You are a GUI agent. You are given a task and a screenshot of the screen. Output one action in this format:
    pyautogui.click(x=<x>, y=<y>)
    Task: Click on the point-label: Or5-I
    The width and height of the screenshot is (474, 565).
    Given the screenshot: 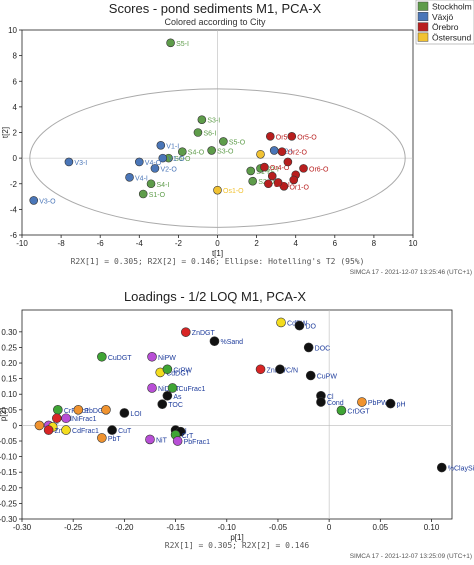 What is the action you would take?
    pyautogui.click(x=284, y=137)
    